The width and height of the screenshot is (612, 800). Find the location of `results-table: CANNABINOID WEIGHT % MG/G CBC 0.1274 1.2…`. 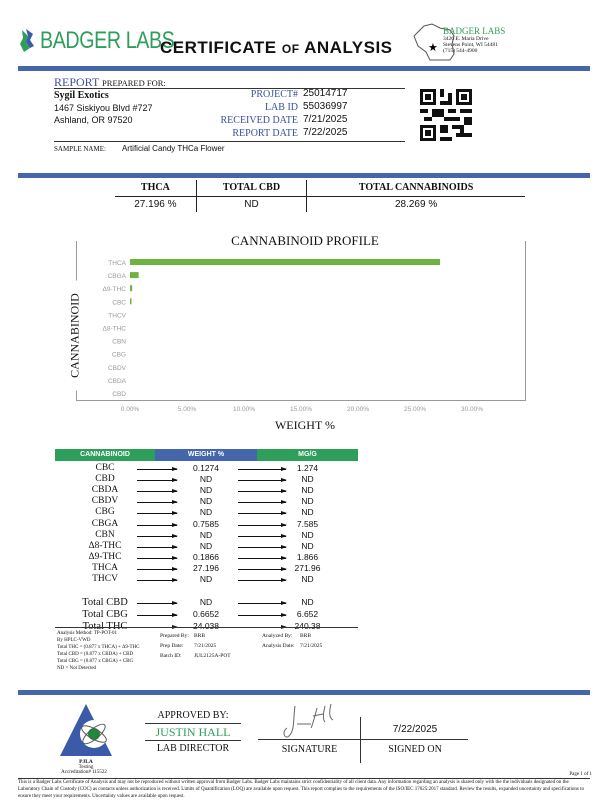

results-table: CANNABINOID WEIGHT % MG/G CBC 0.1274 1.2… is located at coordinates (206, 540).